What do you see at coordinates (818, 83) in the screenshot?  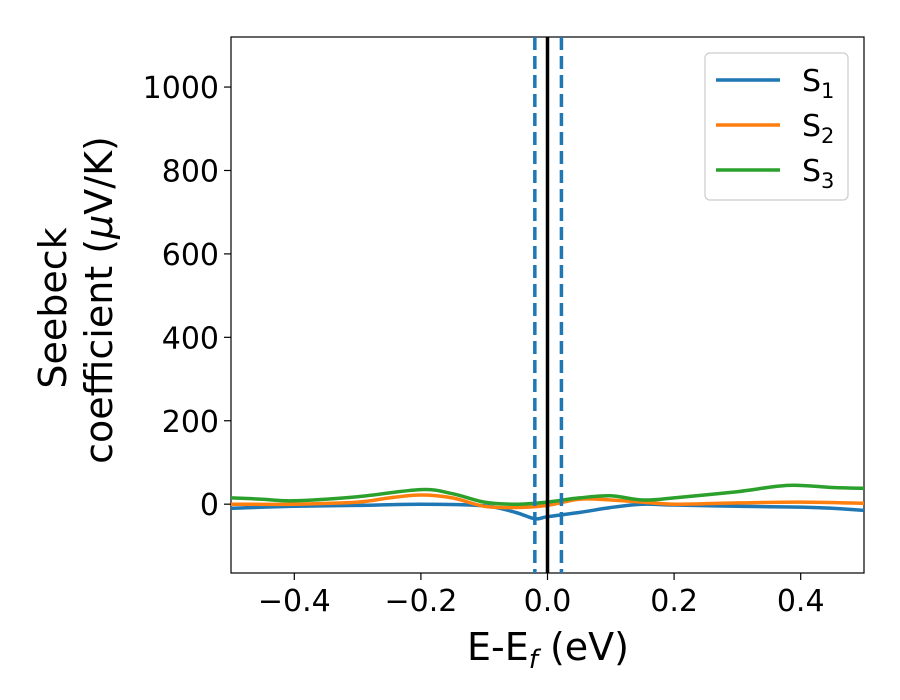 I see `legend-label-s1: S1` at bounding box center [818, 83].